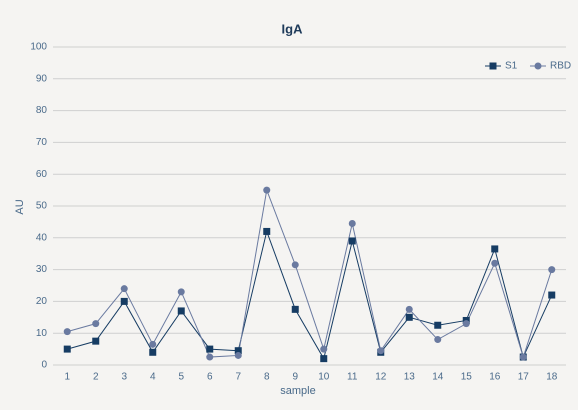  I want to click on x-tick-label: 11, so click(352, 377).